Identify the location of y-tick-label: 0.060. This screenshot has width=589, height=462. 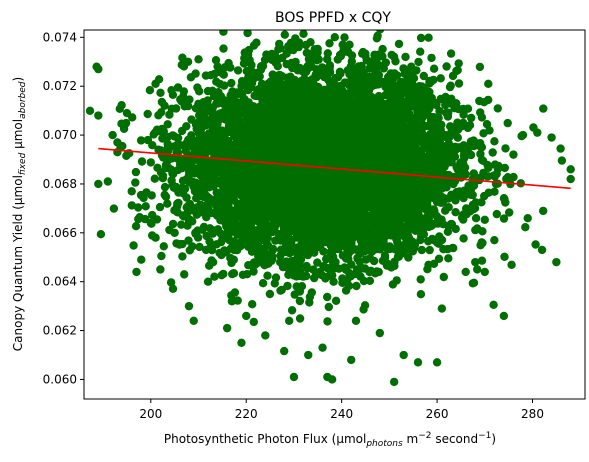
(60, 379).